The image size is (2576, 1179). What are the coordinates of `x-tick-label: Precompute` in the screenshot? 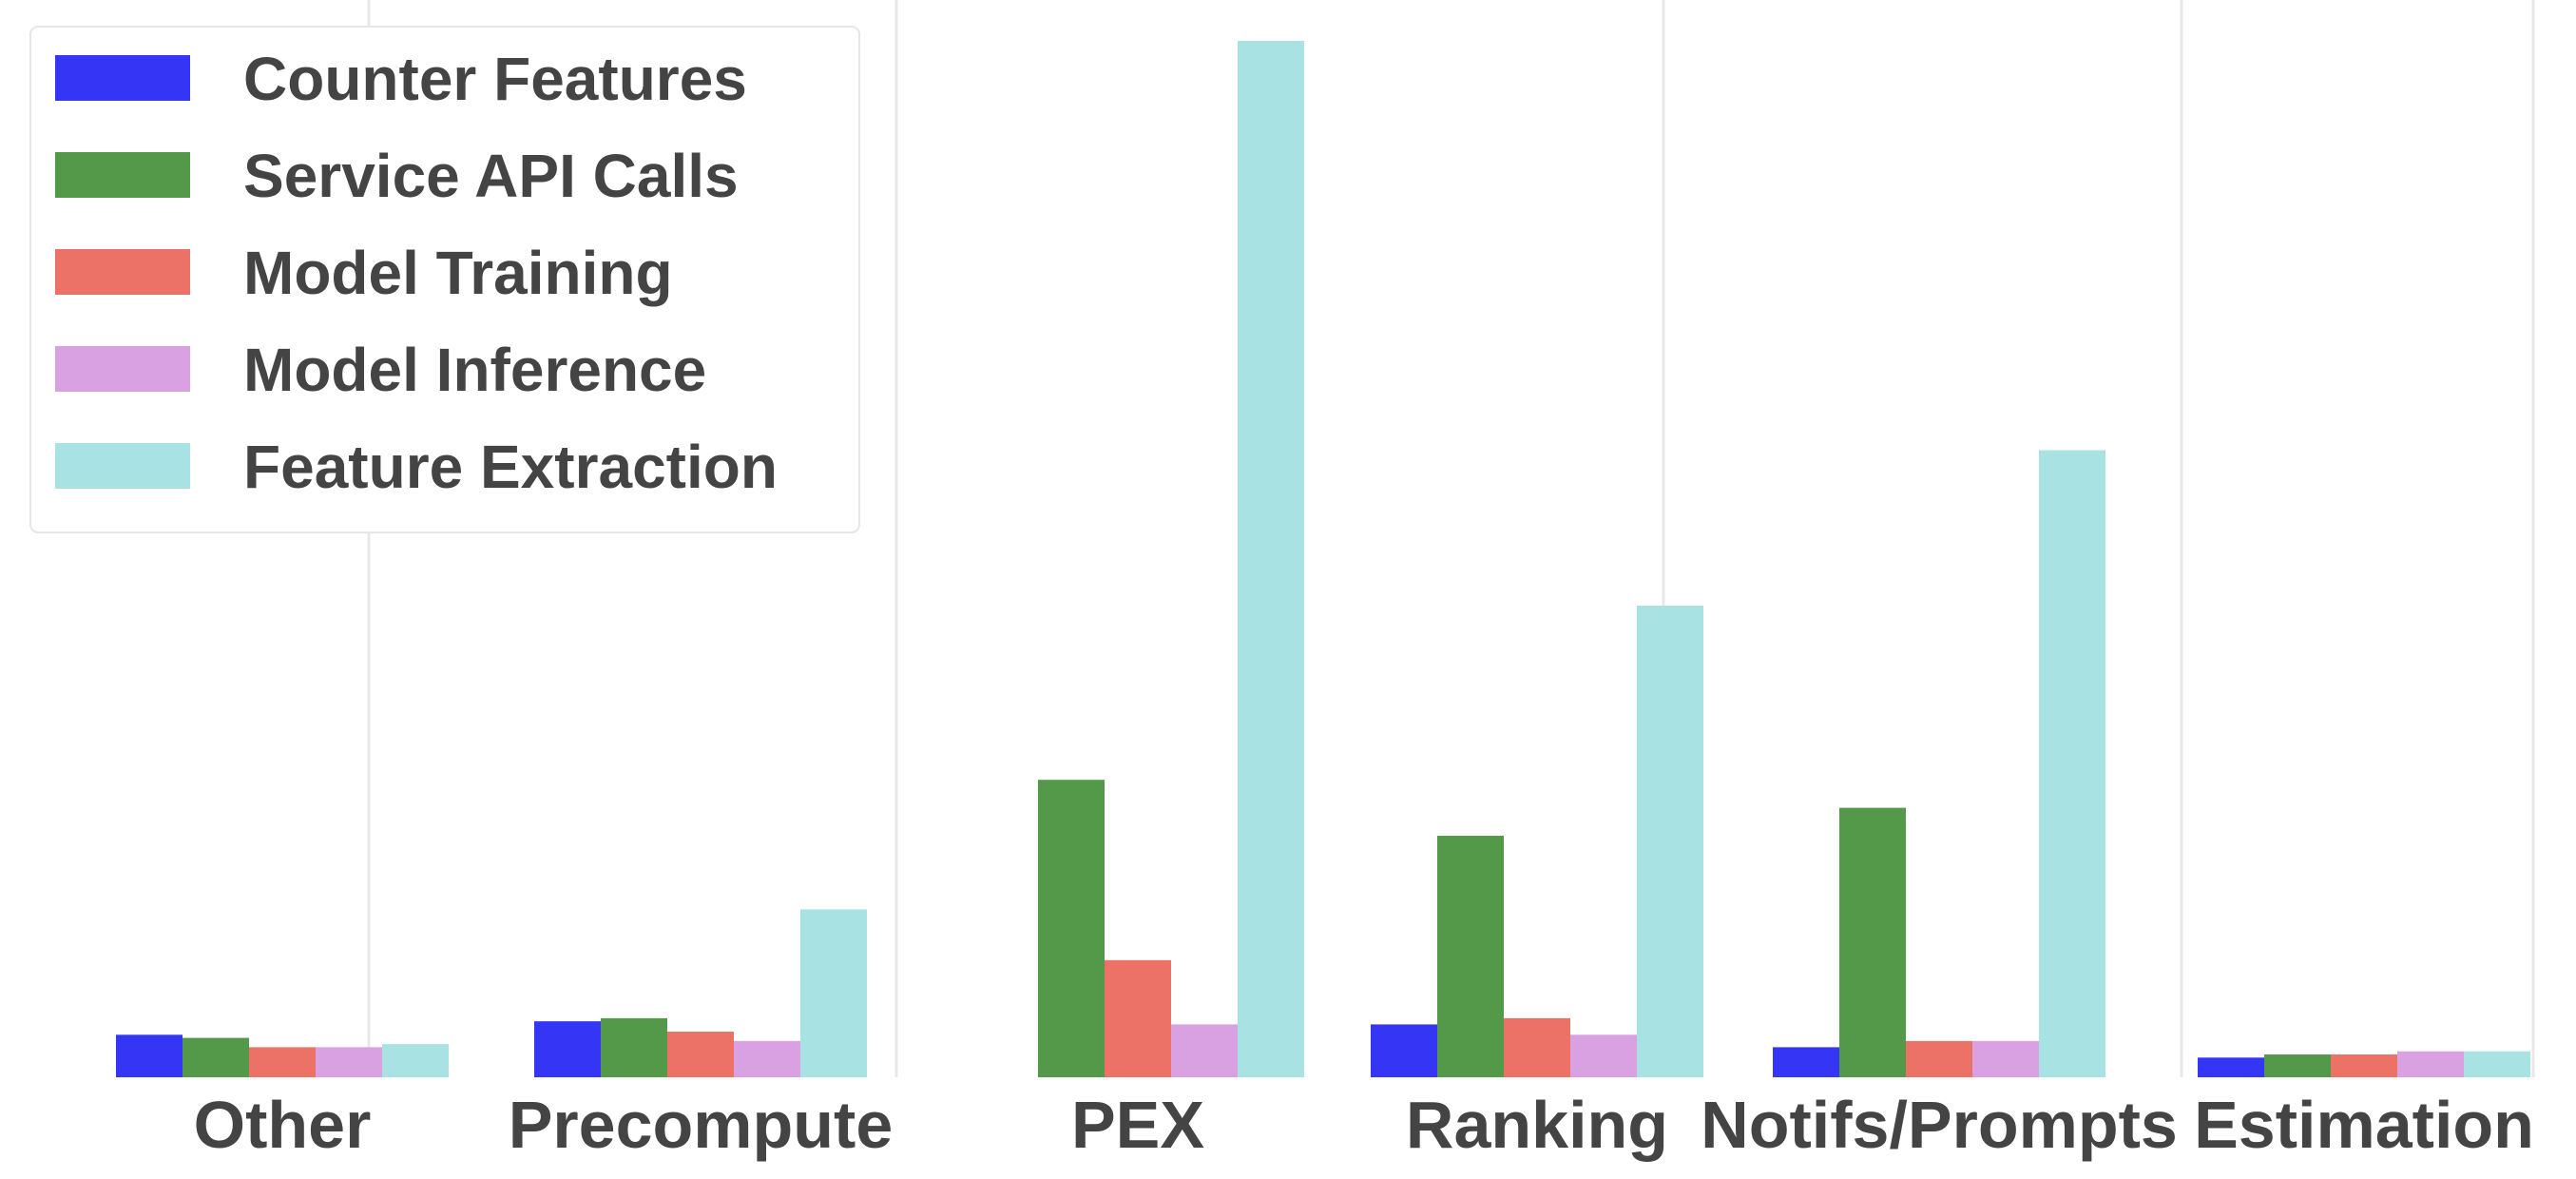 It's located at (701, 1125).